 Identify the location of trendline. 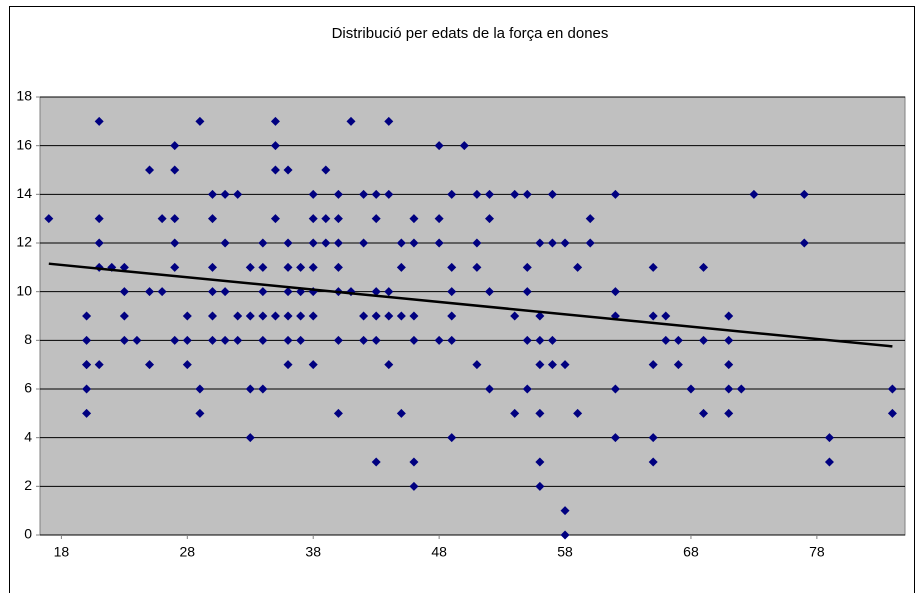
(470, 305).